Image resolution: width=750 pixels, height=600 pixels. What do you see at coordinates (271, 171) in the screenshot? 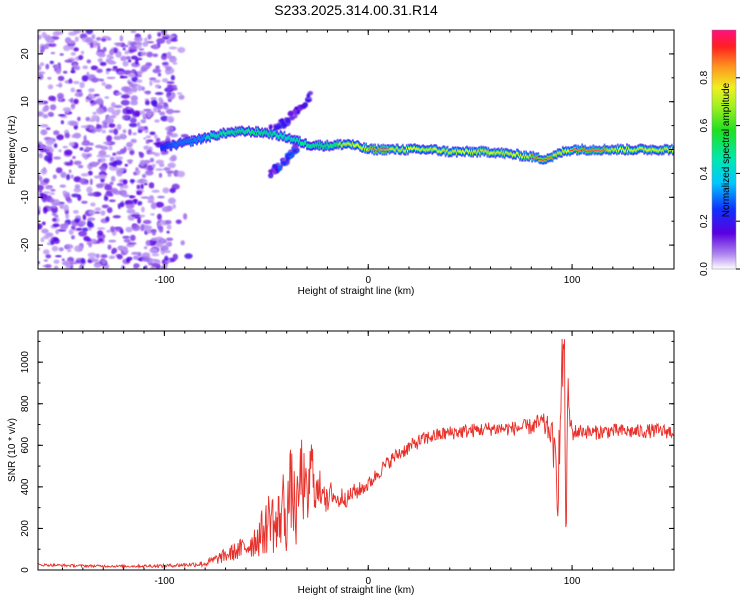
I see `branch-blob` at bounding box center [271, 171].